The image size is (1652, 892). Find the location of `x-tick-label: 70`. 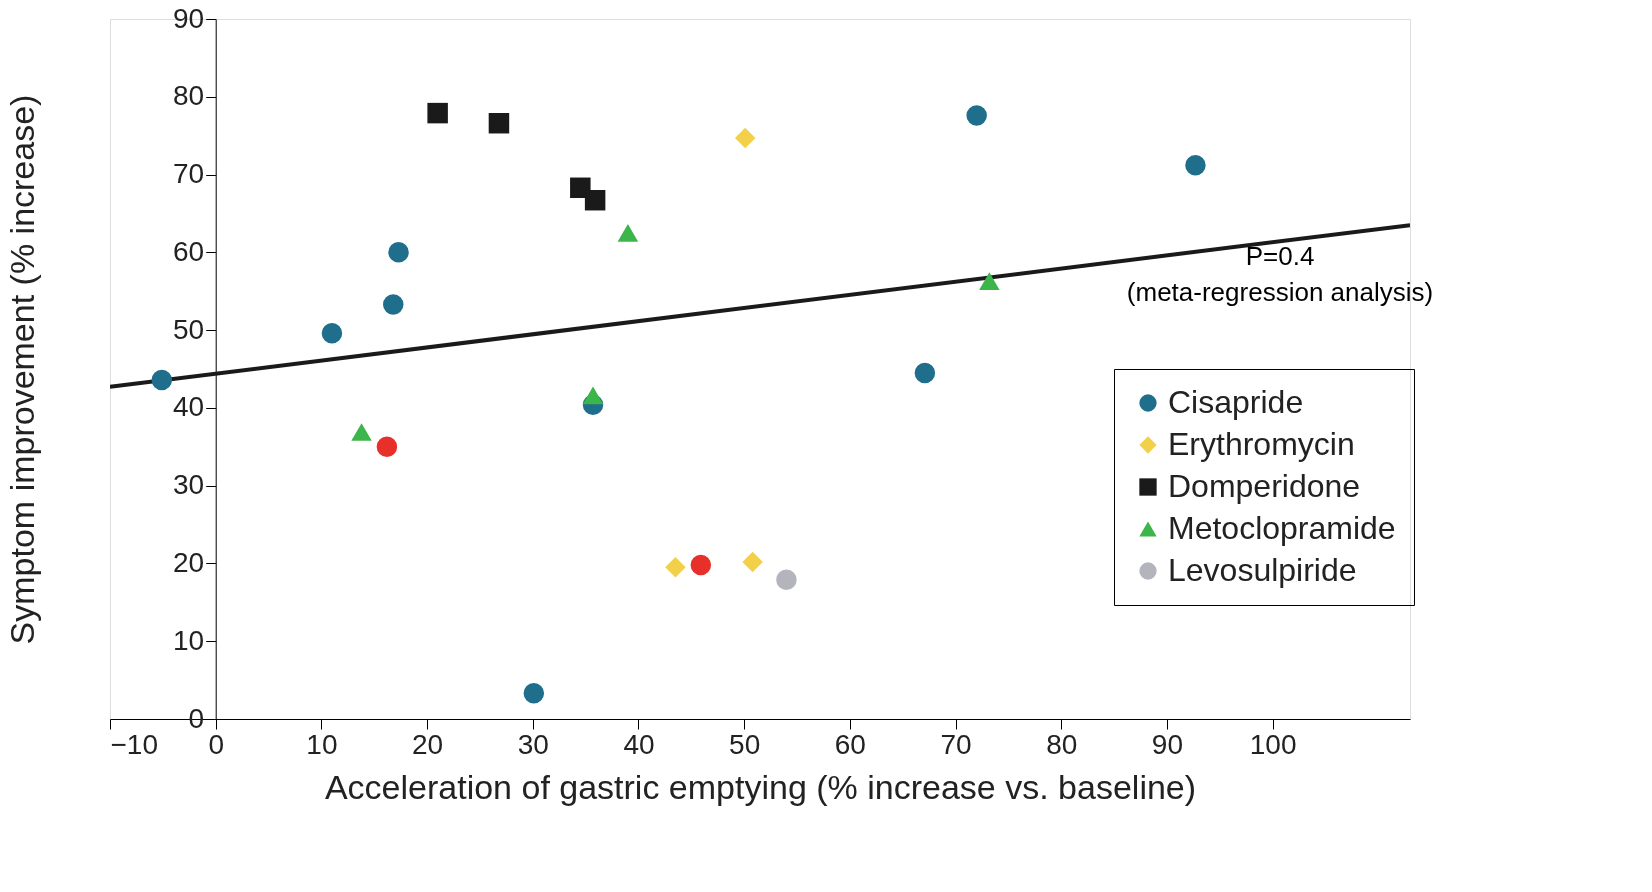

x-tick-label: 70 is located at coordinates (956, 744).